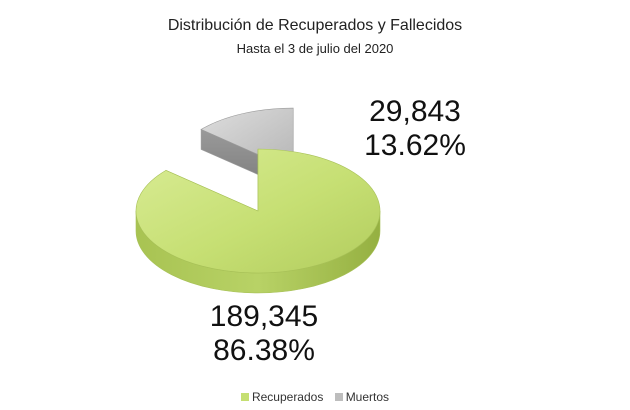 This screenshot has width=630, height=410. What do you see at coordinates (415, 145) in the screenshot?
I see `data-label-percent-muertos: 13.62%` at bounding box center [415, 145].